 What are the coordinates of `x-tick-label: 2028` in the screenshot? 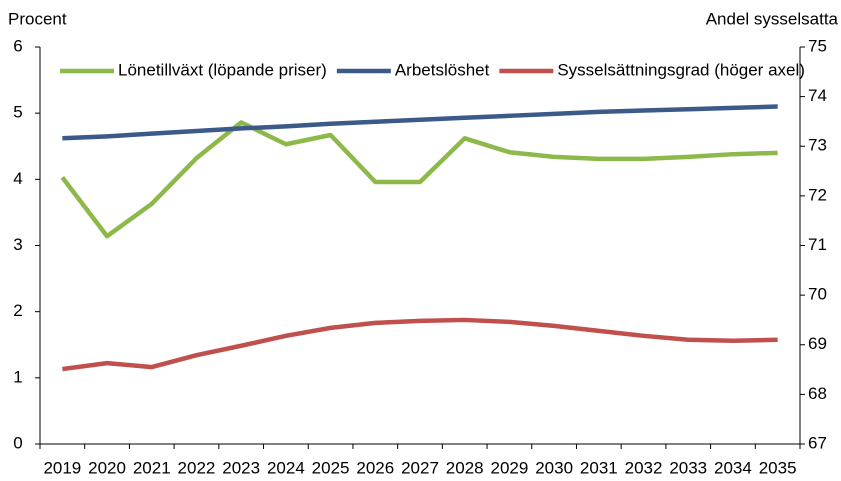 It's located at (465, 467).